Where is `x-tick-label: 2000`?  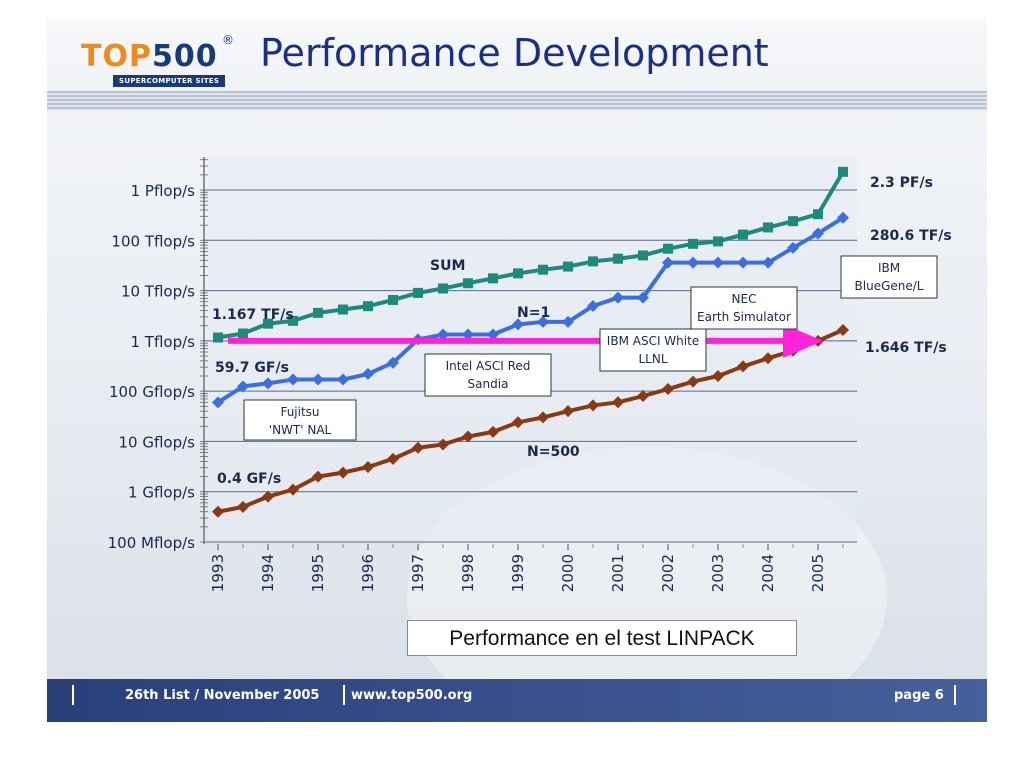
x-tick-label: 2000 is located at coordinates (568, 573).